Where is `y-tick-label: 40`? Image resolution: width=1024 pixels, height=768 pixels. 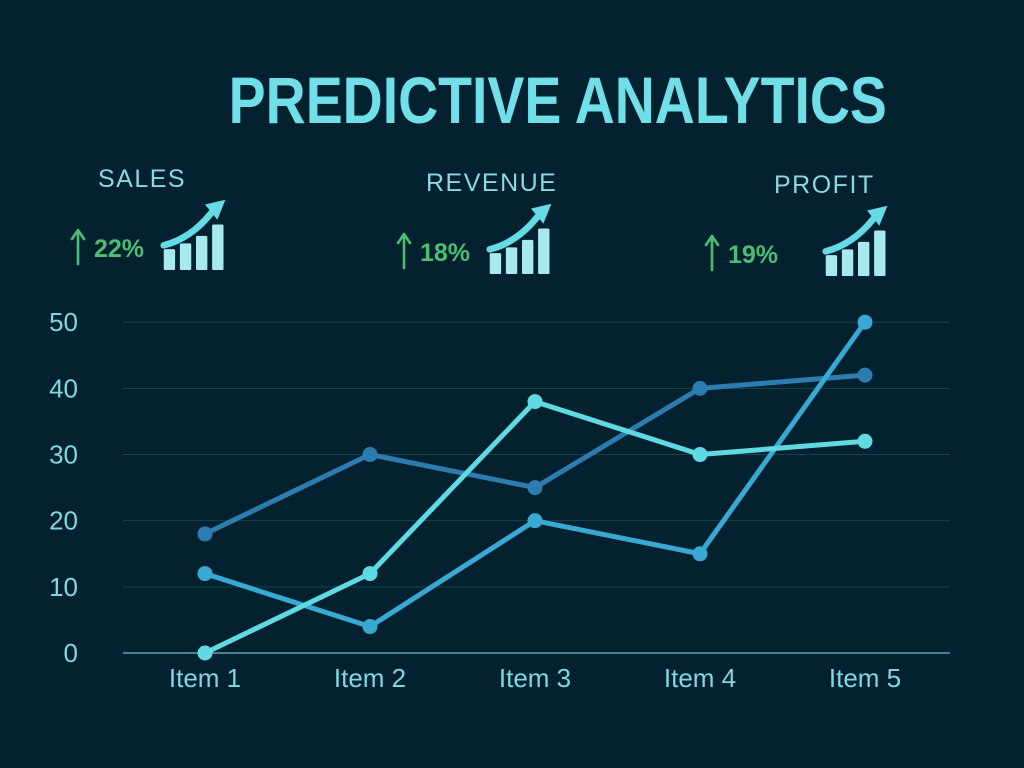
y-tick-label: 40 is located at coordinates (63, 388).